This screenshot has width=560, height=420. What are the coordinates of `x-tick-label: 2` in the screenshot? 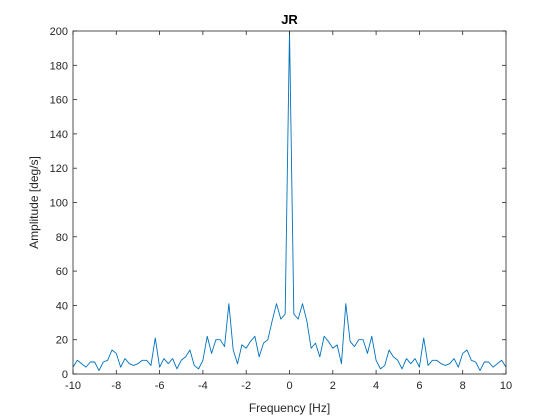 It's located at (333, 386).